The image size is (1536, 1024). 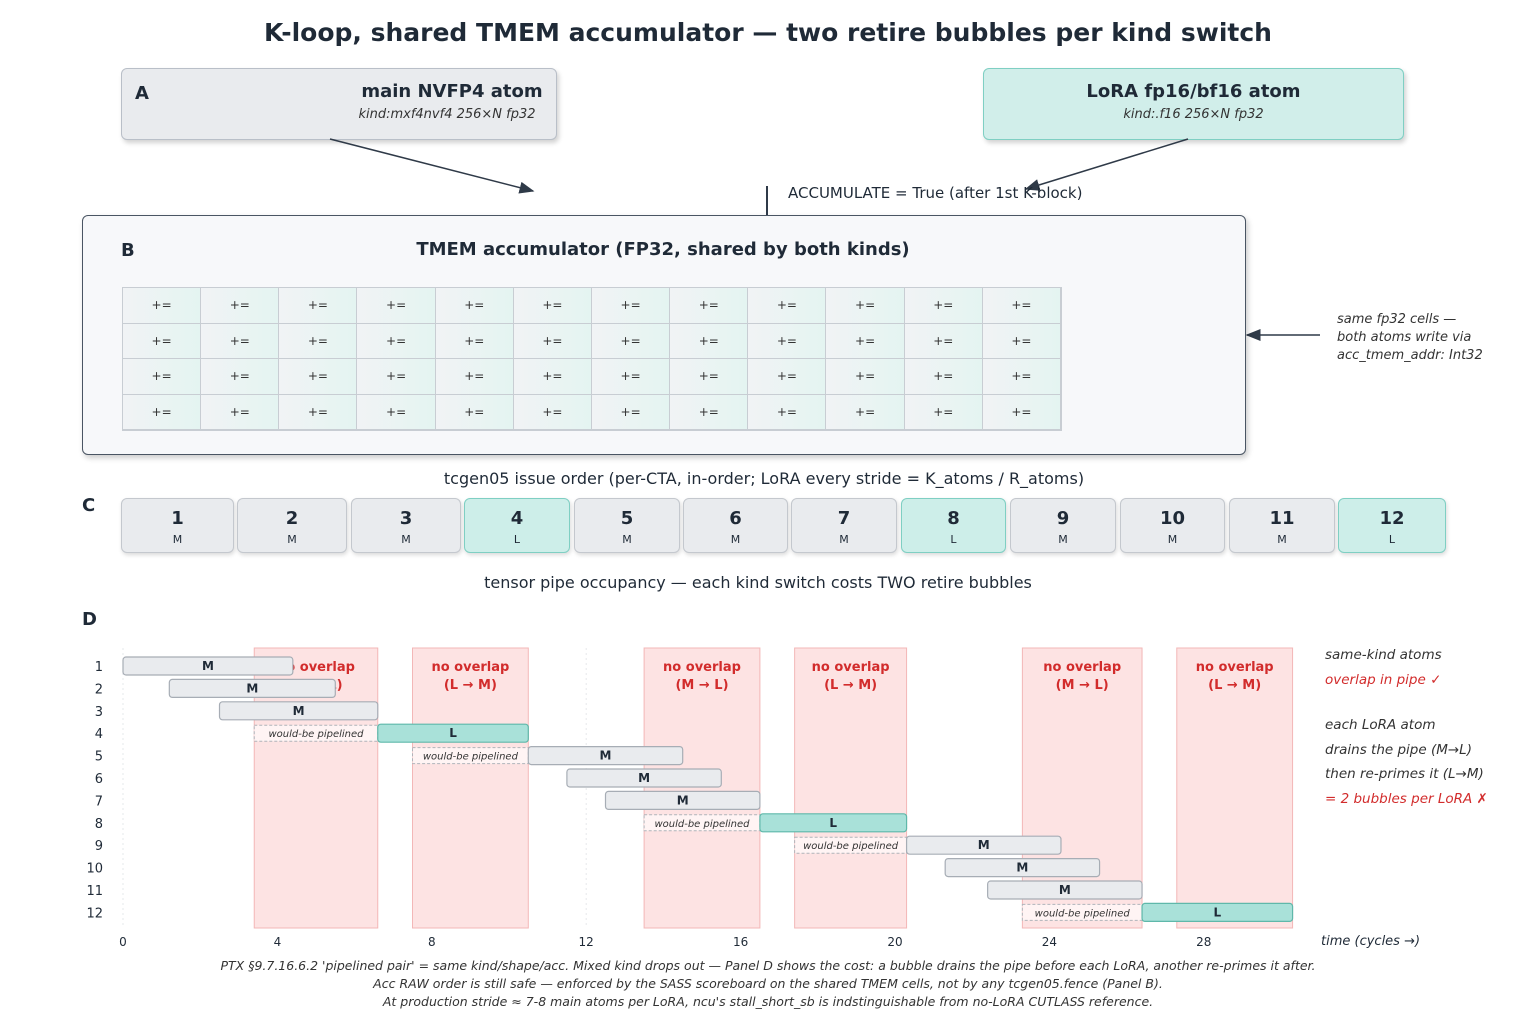 I want to click on side-note-line-3: acc_tmem_addr: Int32, so click(x=1410, y=355).